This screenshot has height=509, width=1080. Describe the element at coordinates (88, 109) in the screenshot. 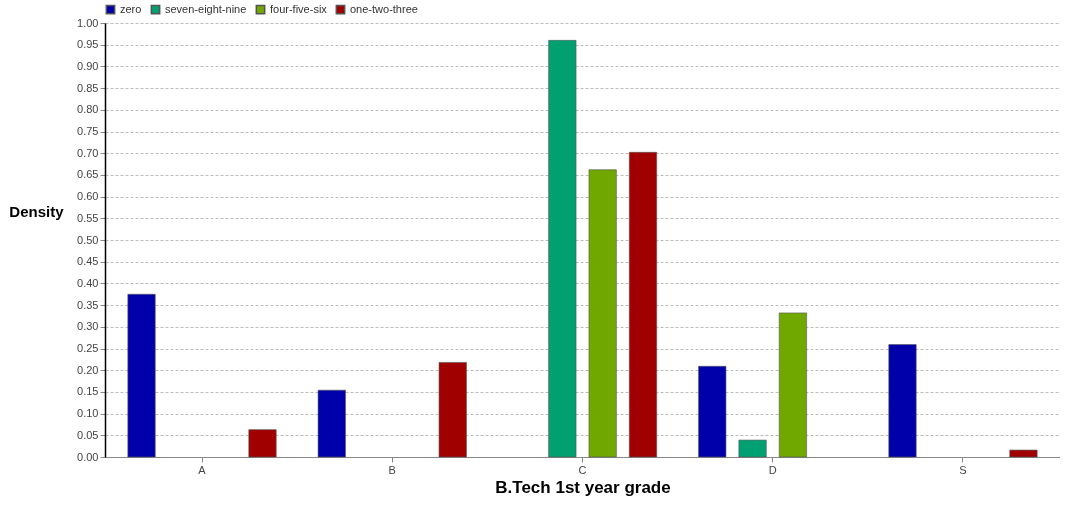

I see `y-tick-label: 0.80` at that location.